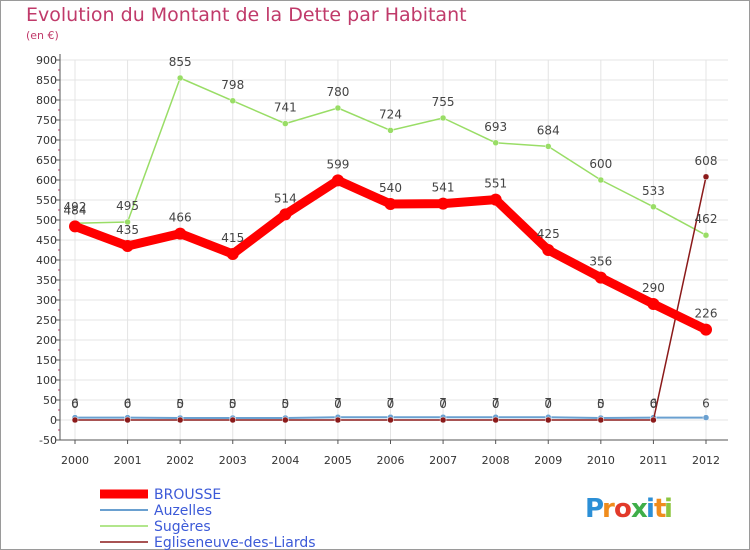 The image size is (750, 550). What do you see at coordinates (653, 460) in the screenshot?
I see `x-tick-label: 2011` at bounding box center [653, 460].